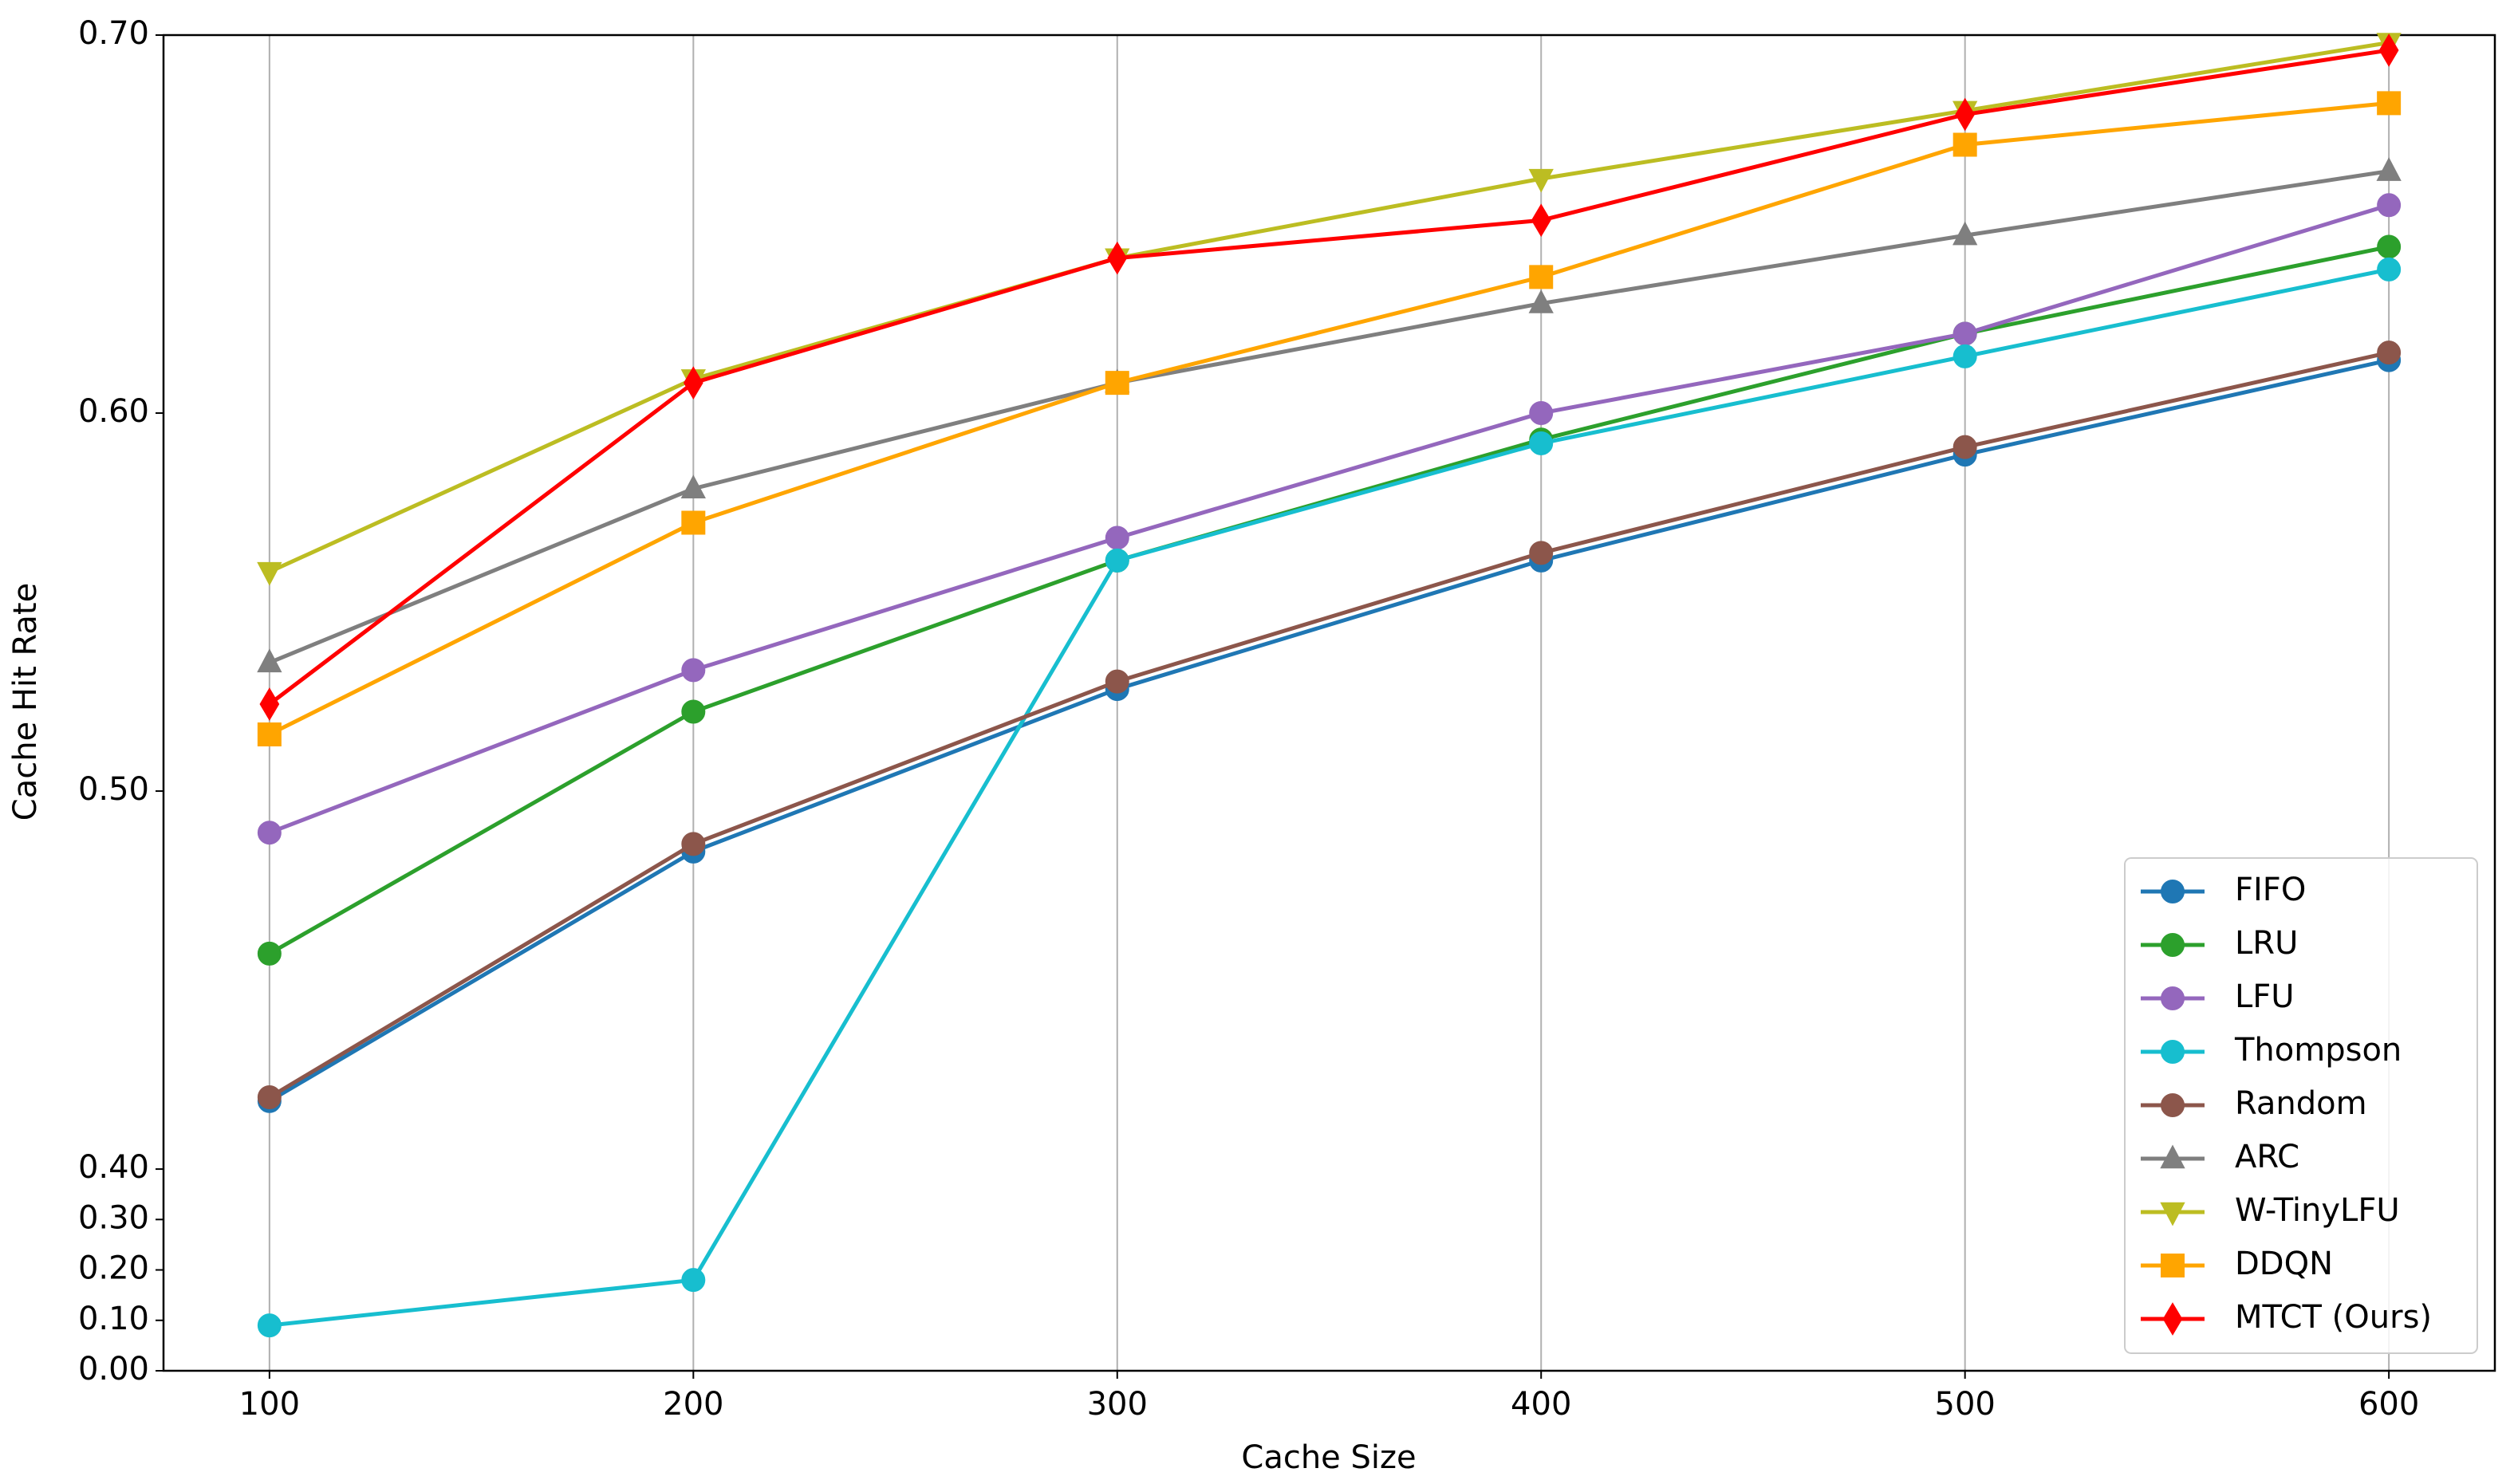  Describe the element at coordinates (1541, 1405) in the screenshot. I see `x-tick-label: 400` at that location.